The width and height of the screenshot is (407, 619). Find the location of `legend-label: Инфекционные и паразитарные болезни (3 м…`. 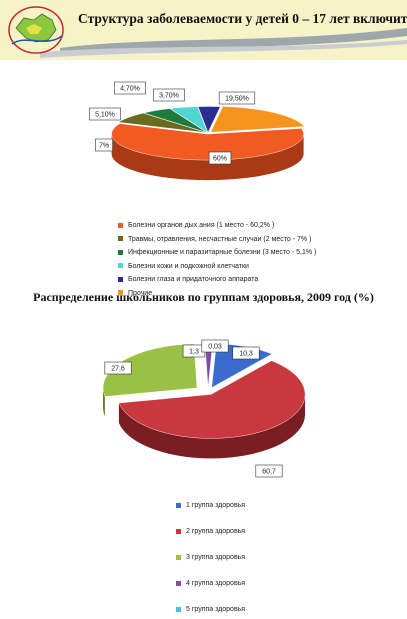

legend-label: Инфекционные и паразитарные болезни (3 м… is located at coordinates (222, 252).